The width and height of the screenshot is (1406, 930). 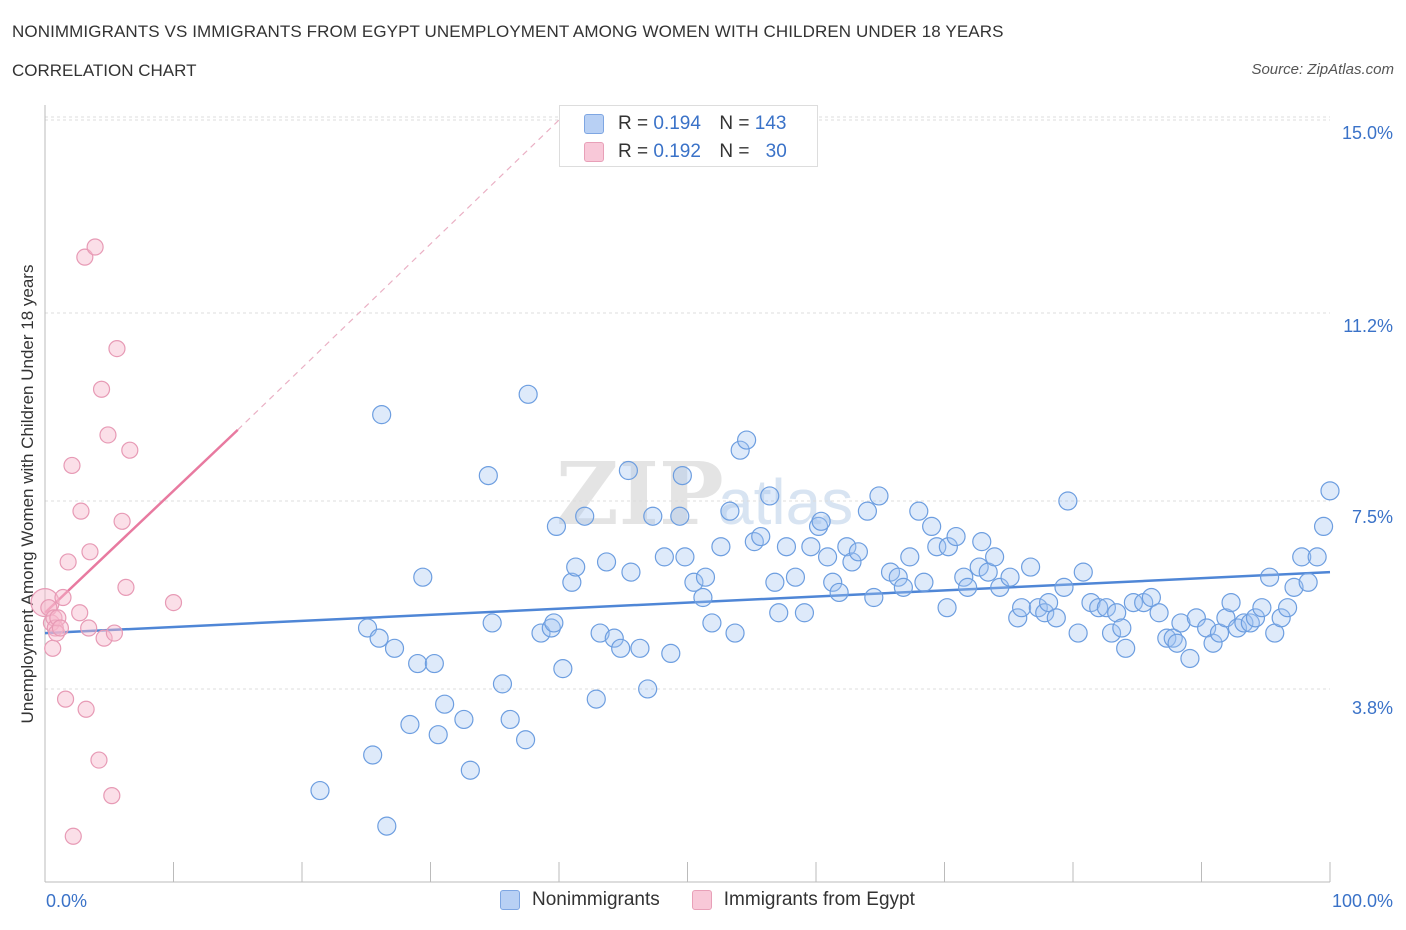 What do you see at coordinates (1322, 69) in the screenshot?
I see `source-credit: Source: ZipAtlas.com` at bounding box center [1322, 69].